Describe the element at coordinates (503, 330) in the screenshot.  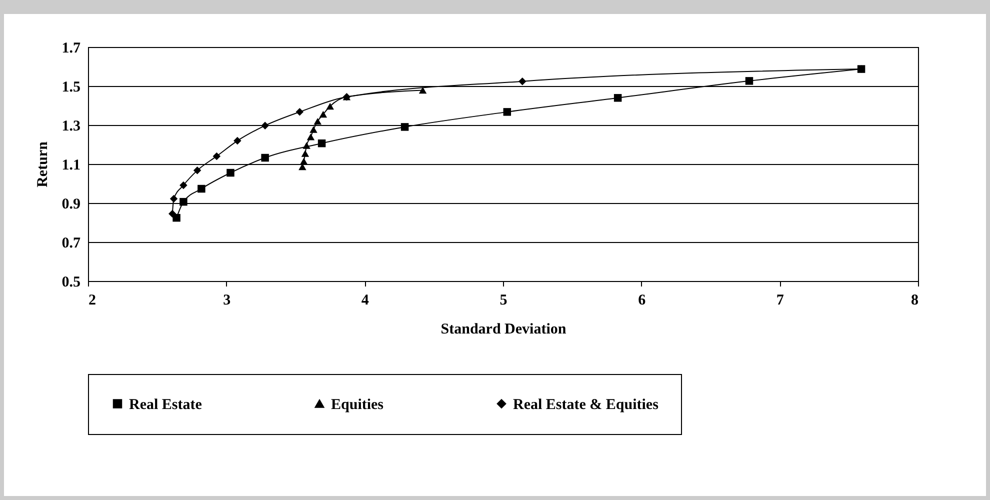
I see `x-axis-title: Standard Deviation` at that location.